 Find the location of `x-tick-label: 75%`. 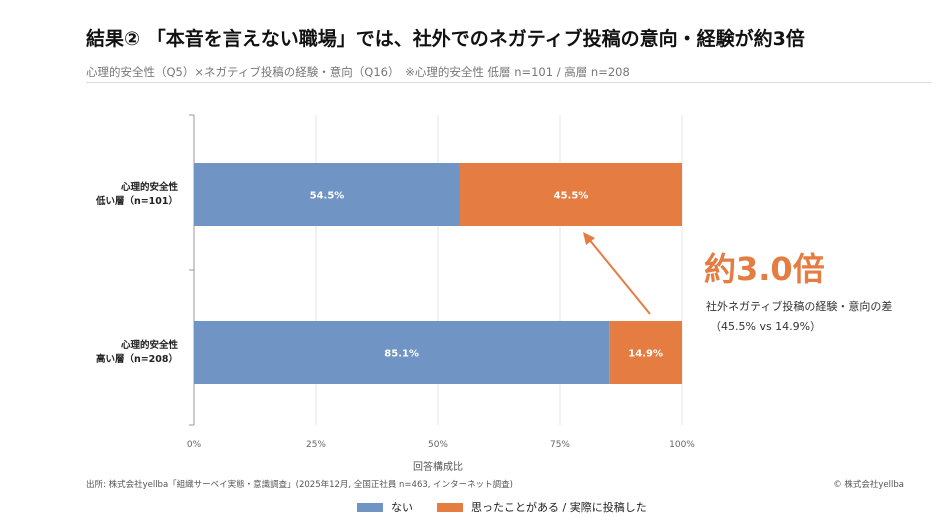

x-tick-label: 75% is located at coordinates (560, 445).